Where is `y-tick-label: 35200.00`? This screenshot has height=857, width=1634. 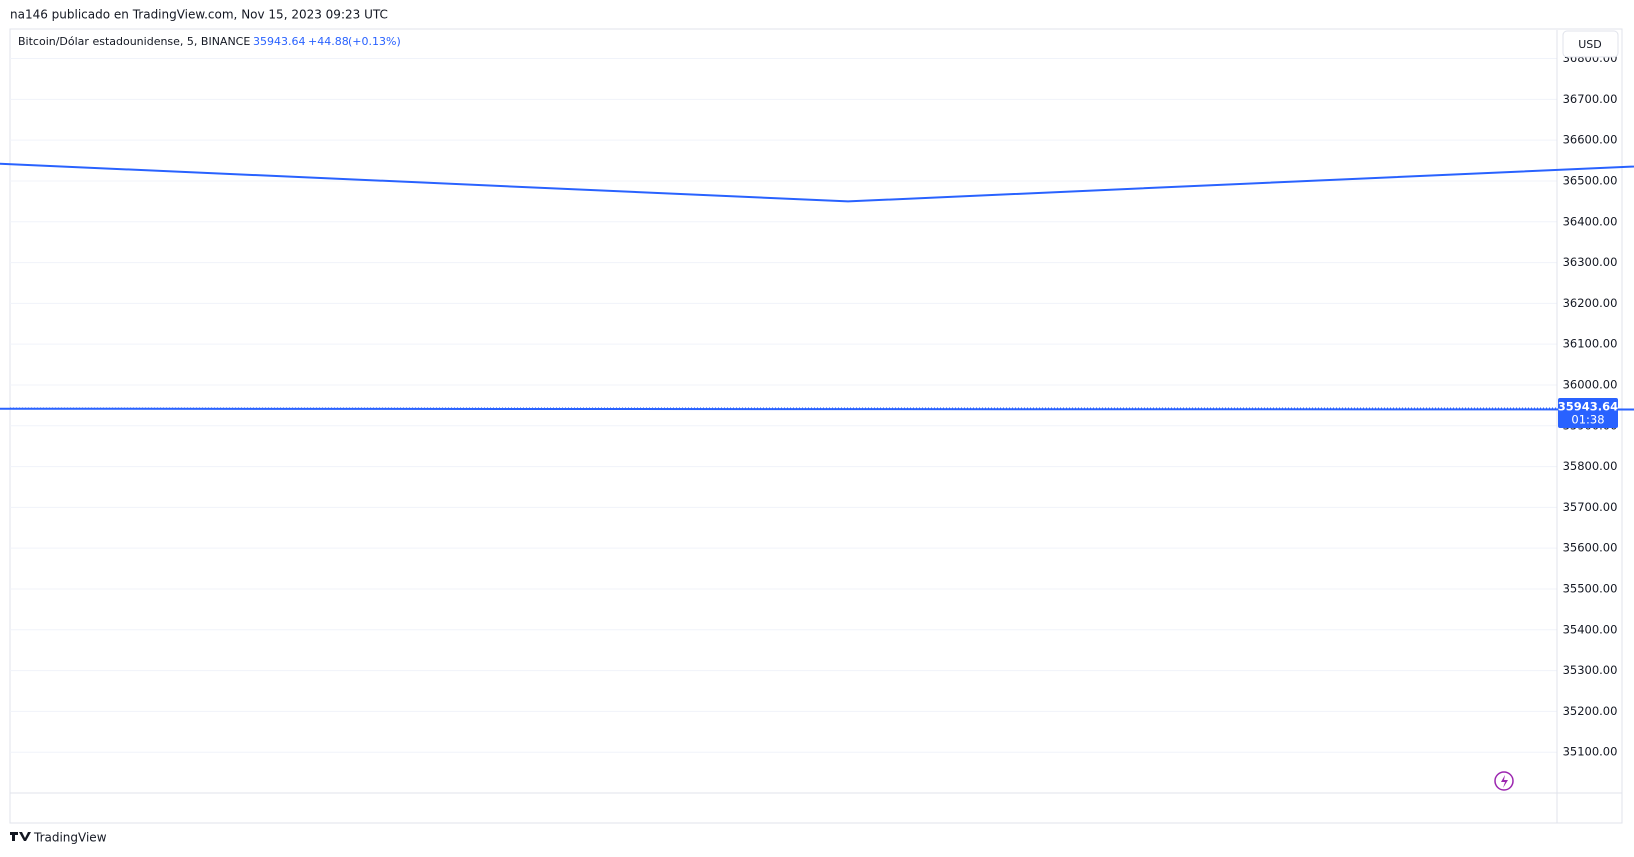
y-tick-label: 35200.00 is located at coordinates (1590, 711).